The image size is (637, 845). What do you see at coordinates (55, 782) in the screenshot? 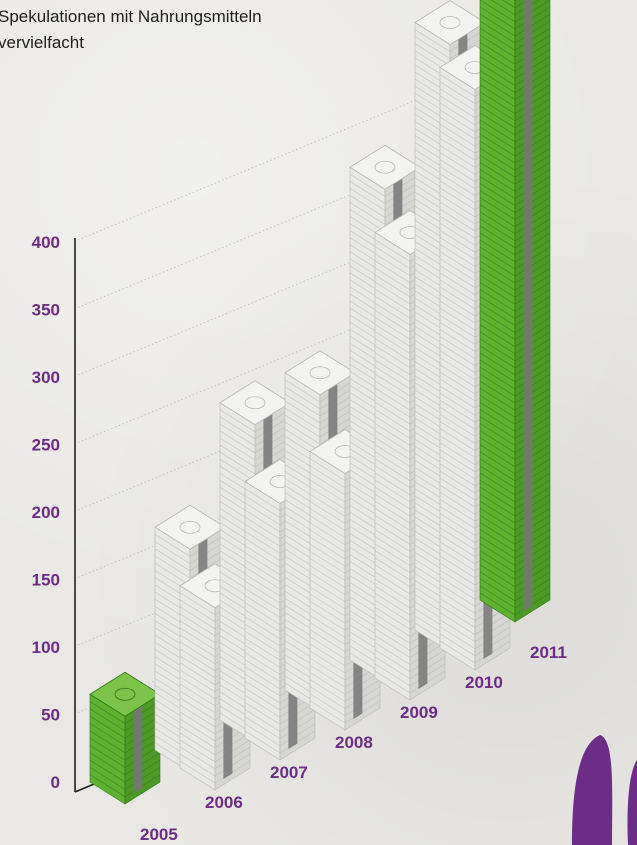
I see `y-tick-label: 0` at bounding box center [55, 782].